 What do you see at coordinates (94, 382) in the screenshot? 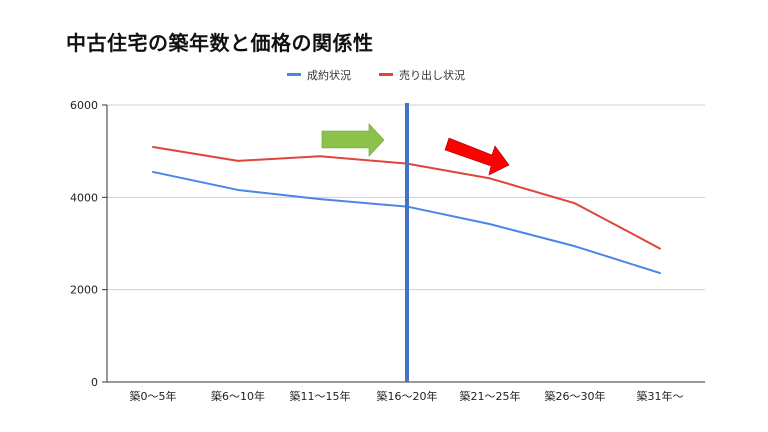
I see `y-tick-label: 0` at bounding box center [94, 382].